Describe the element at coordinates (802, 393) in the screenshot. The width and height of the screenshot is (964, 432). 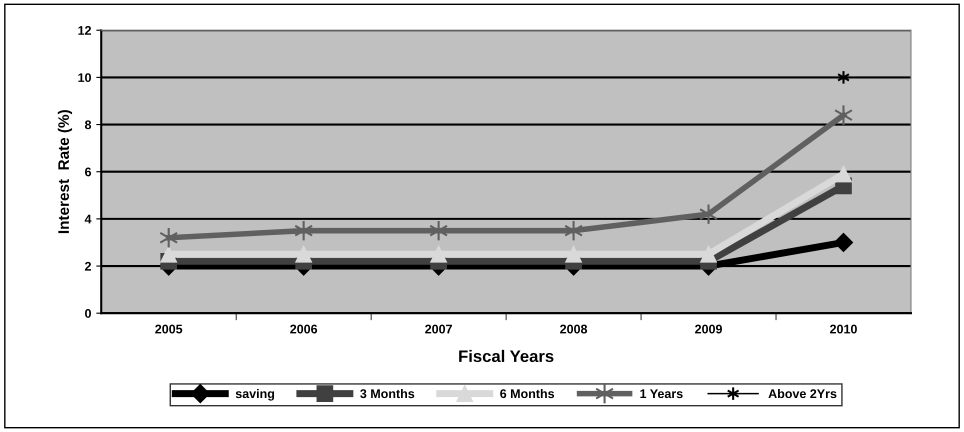
I see `legend-label: Above 2Yrs` at that location.